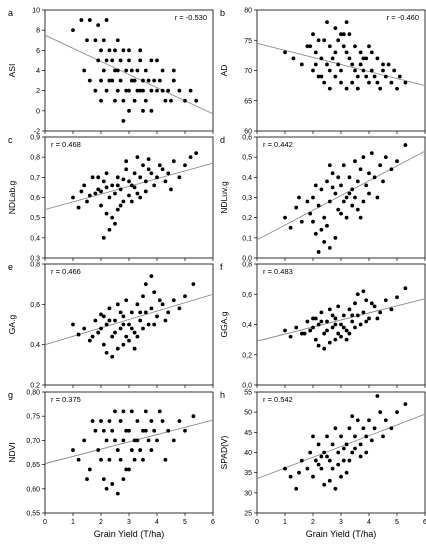  Describe the element at coordinates (322, 72) in the screenshot. I see `panel-b: 60 65 70 75 80 AD b r = -0.460` at that location.